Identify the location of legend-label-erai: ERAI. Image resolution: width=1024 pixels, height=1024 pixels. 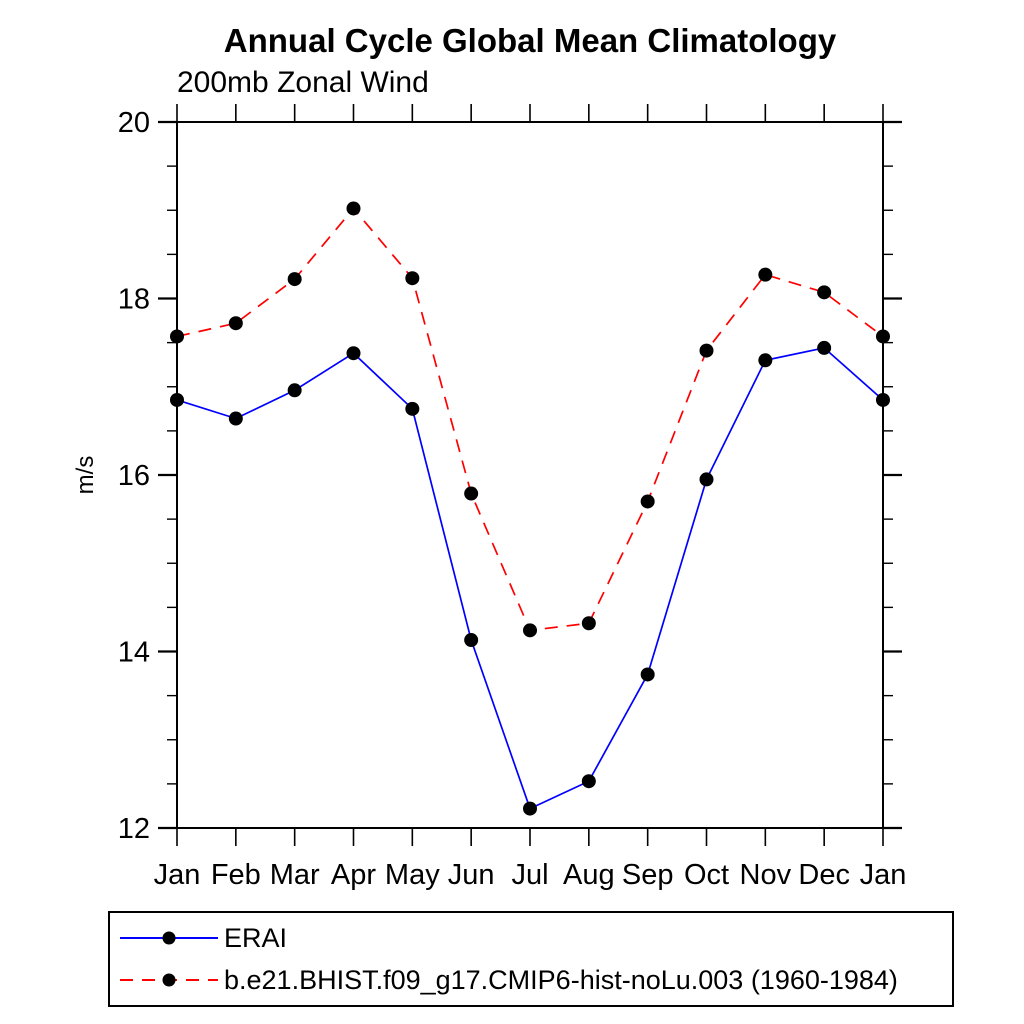
(256, 938).